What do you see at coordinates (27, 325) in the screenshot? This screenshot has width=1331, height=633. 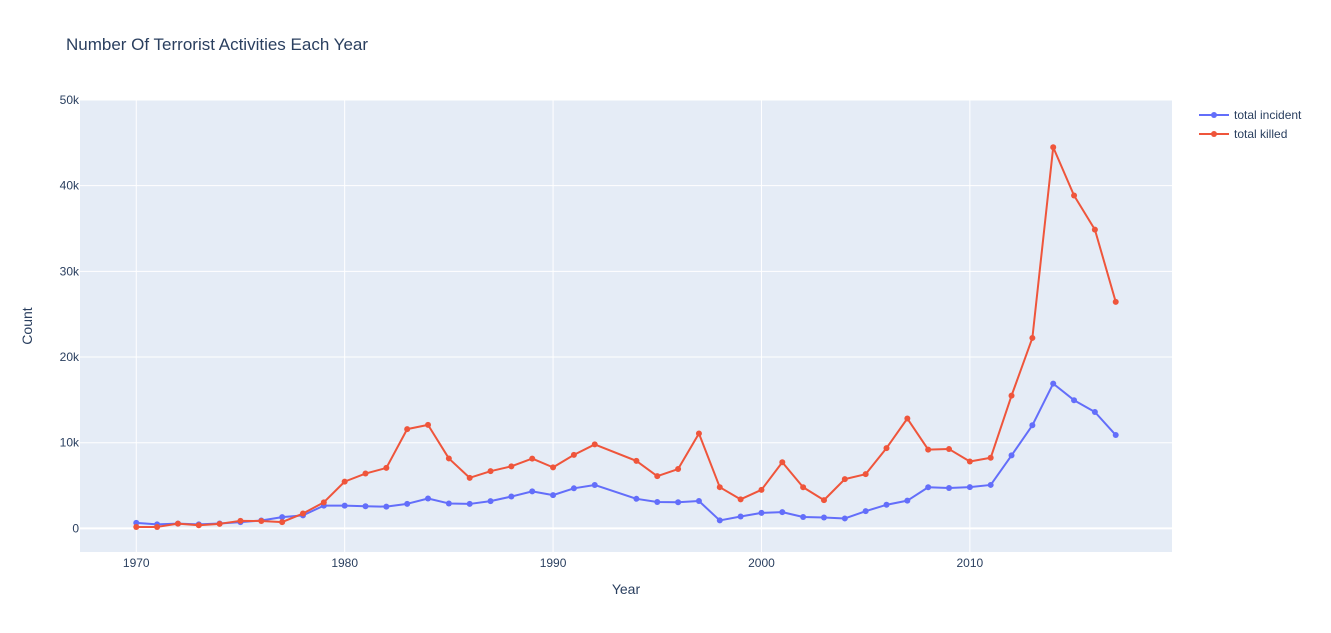 I see `y-axis-title: Count` at bounding box center [27, 325].